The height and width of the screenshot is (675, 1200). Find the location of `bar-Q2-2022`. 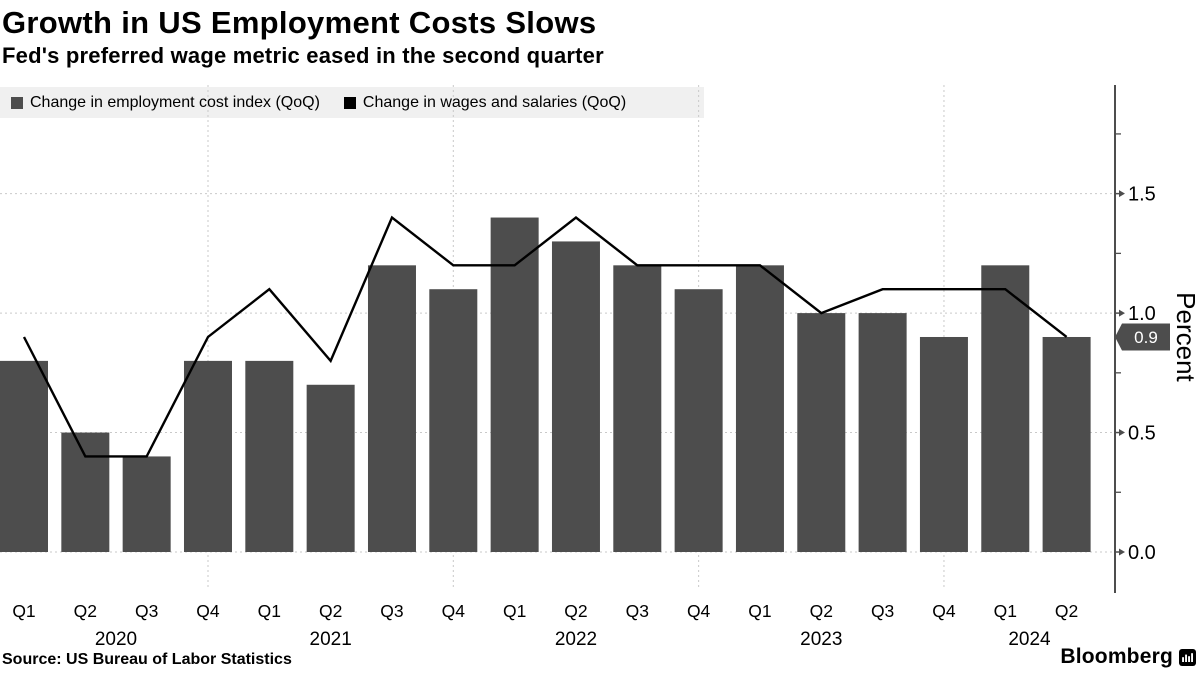

bar-Q2-2022 is located at coordinates (575, 396).